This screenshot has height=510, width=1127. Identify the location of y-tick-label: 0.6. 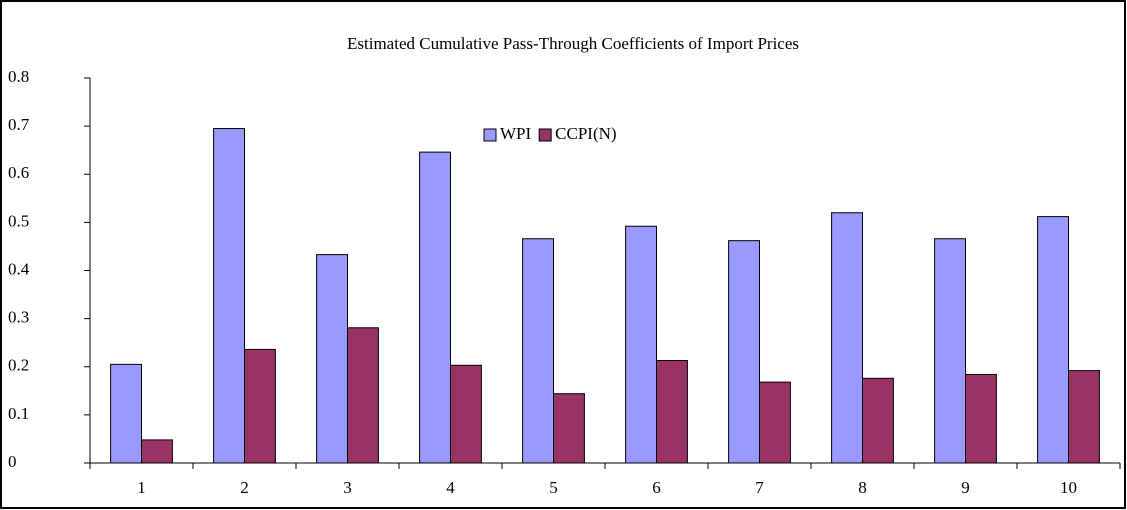
(18, 172).